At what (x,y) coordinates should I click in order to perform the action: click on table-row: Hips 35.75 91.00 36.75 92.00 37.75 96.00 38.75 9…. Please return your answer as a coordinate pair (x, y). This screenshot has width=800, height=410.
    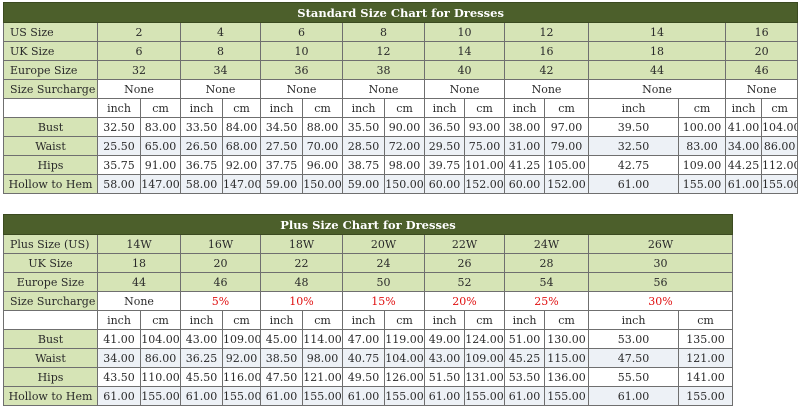
    Looking at the image, I should click on (401, 165).